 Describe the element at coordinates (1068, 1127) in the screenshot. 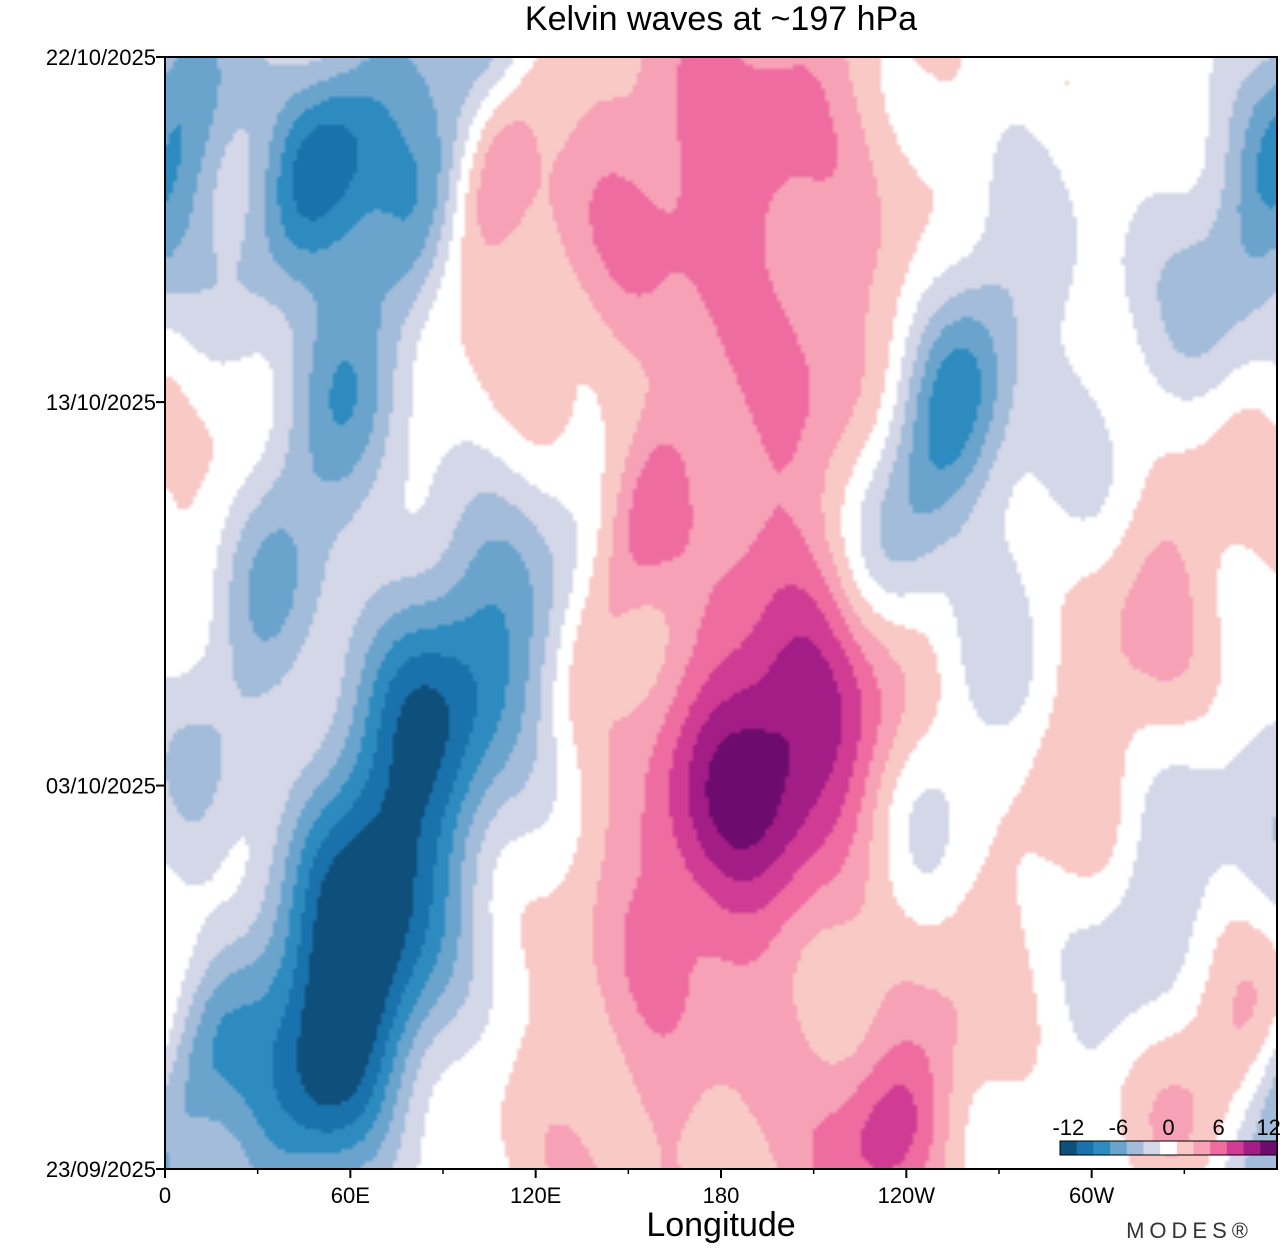

I see `colorbar-label: -12` at that location.